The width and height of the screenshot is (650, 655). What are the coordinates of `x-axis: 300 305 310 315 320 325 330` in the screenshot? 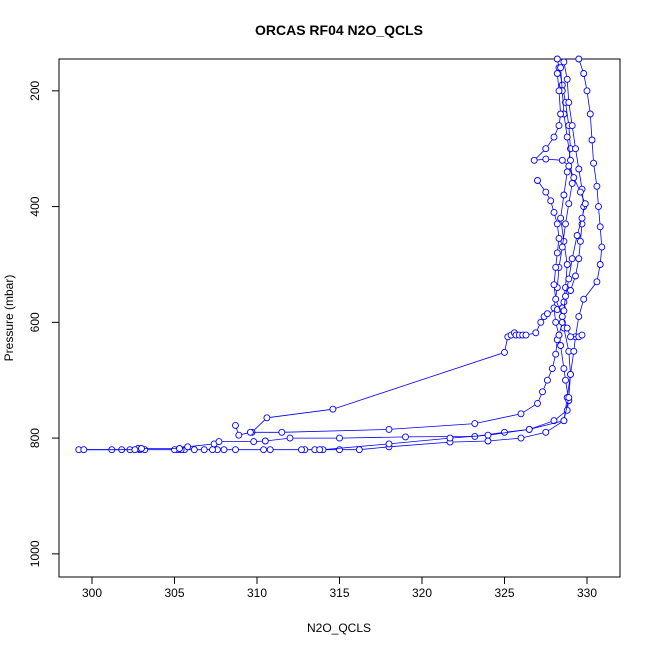 It's located at (339, 588).